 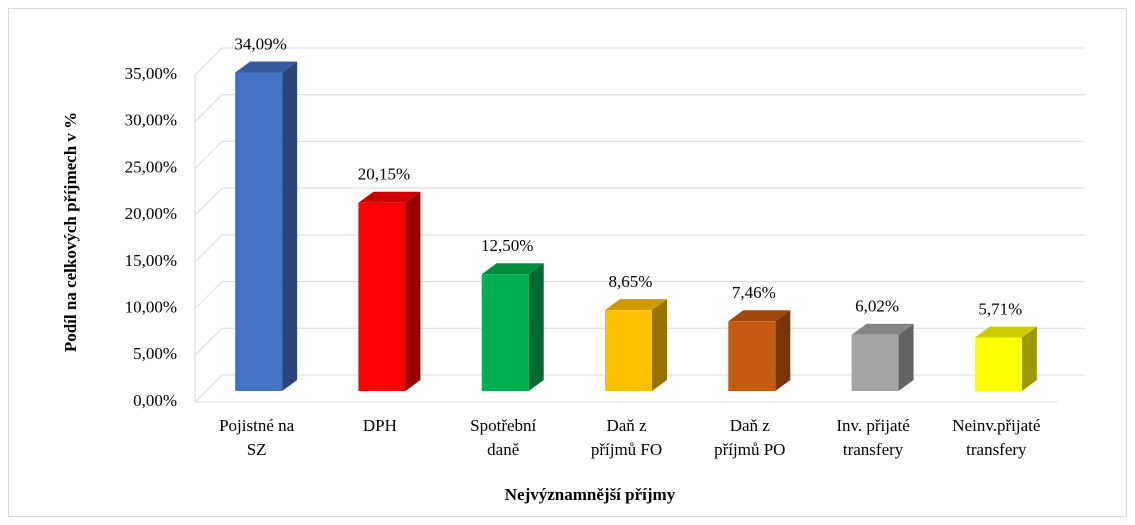 I want to click on x-axis-title: Nejvýznamnější příjmy, so click(x=590, y=494).